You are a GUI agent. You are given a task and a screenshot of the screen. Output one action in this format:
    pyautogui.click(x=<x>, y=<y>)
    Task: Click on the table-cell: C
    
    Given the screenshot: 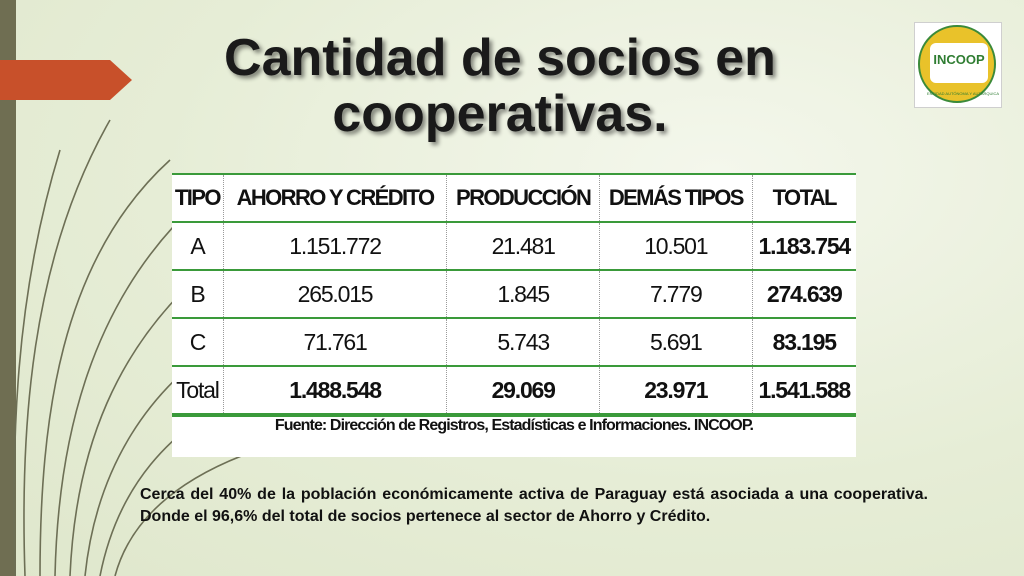 What is the action you would take?
    pyautogui.click(x=198, y=341)
    